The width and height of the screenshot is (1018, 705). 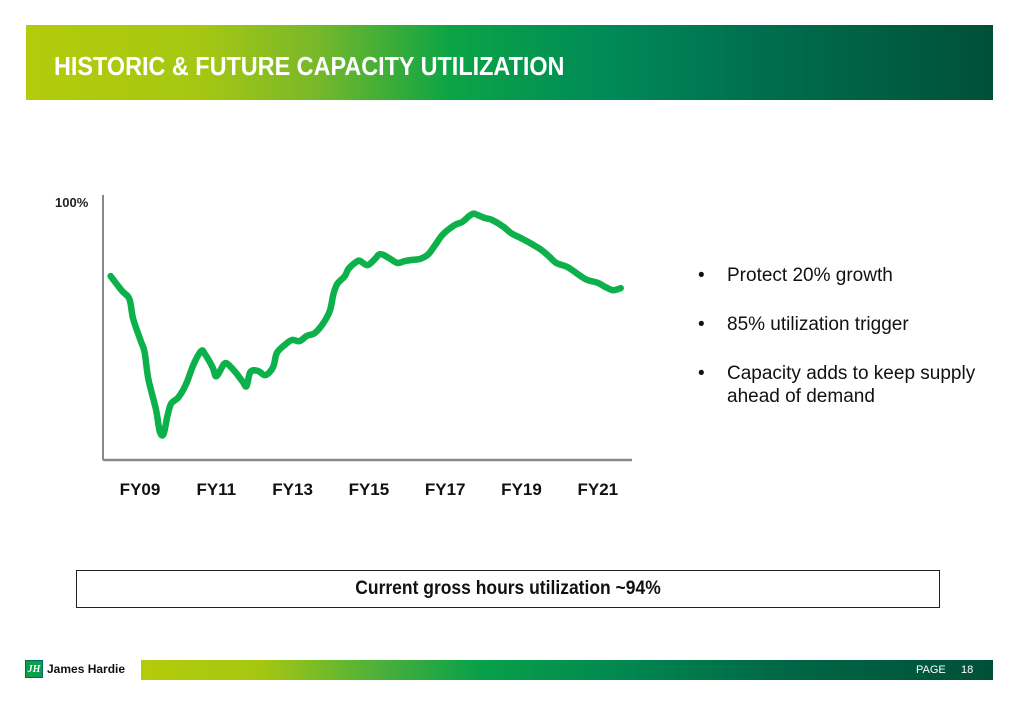 I want to click on company-logo: JH James Hardie, so click(x=75, y=669).